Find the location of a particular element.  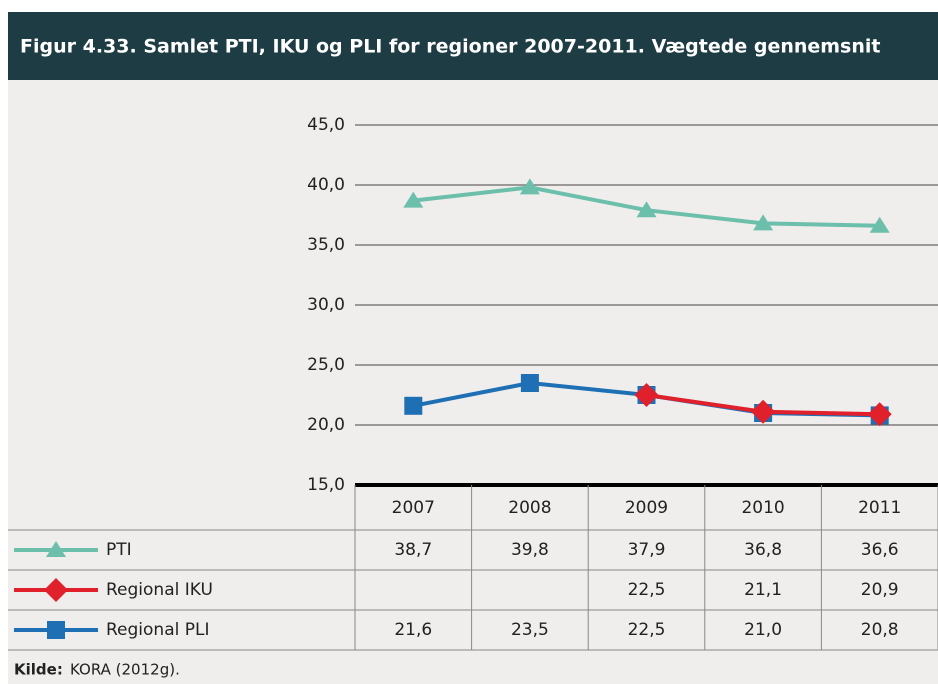

x-tick-label: 2007 is located at coordinates (413, 508).